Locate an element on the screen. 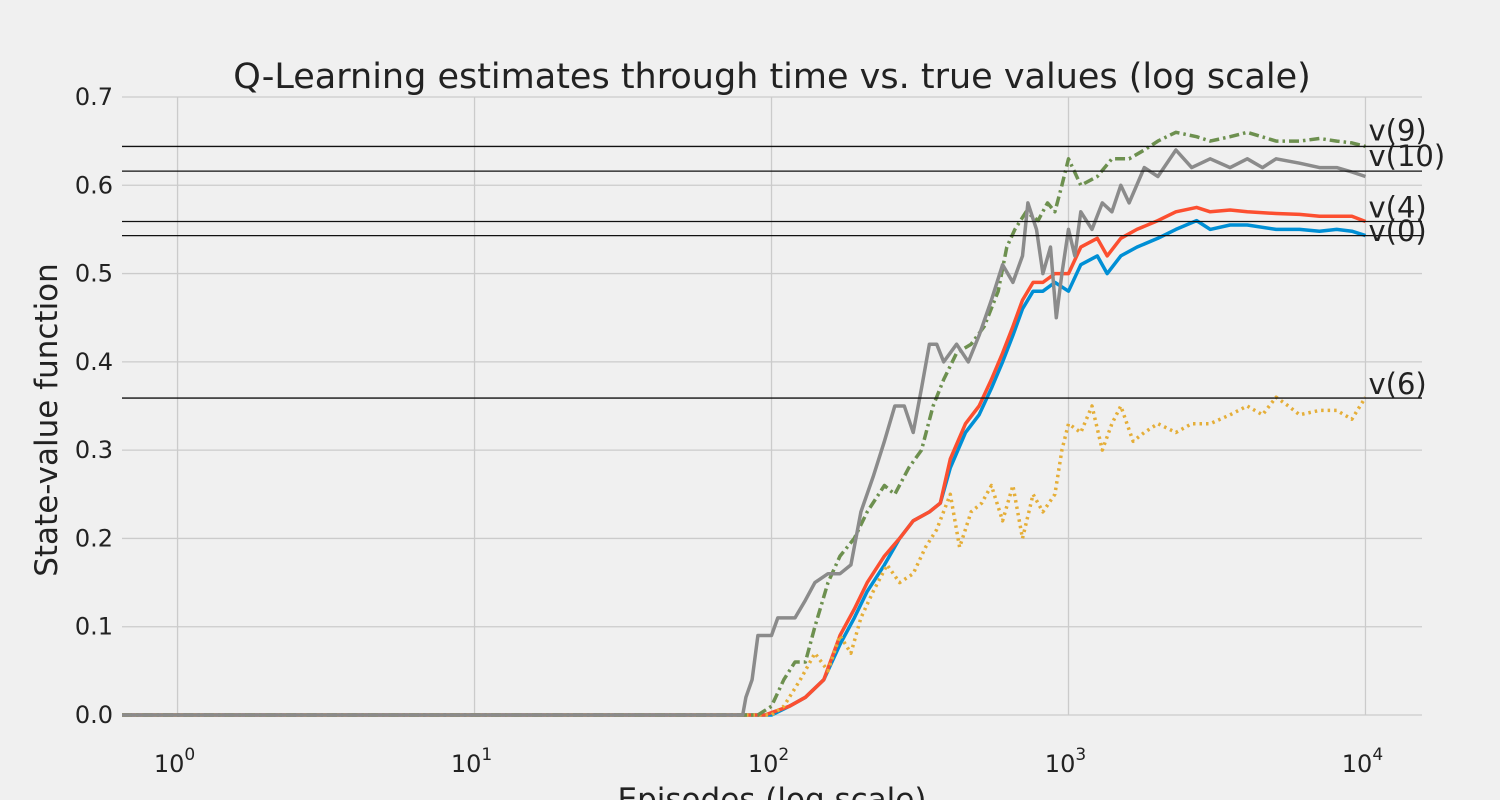 This screenshot has width=1500, height=800. x-tick-exponent: 1 is located at coordinates (486, 755).